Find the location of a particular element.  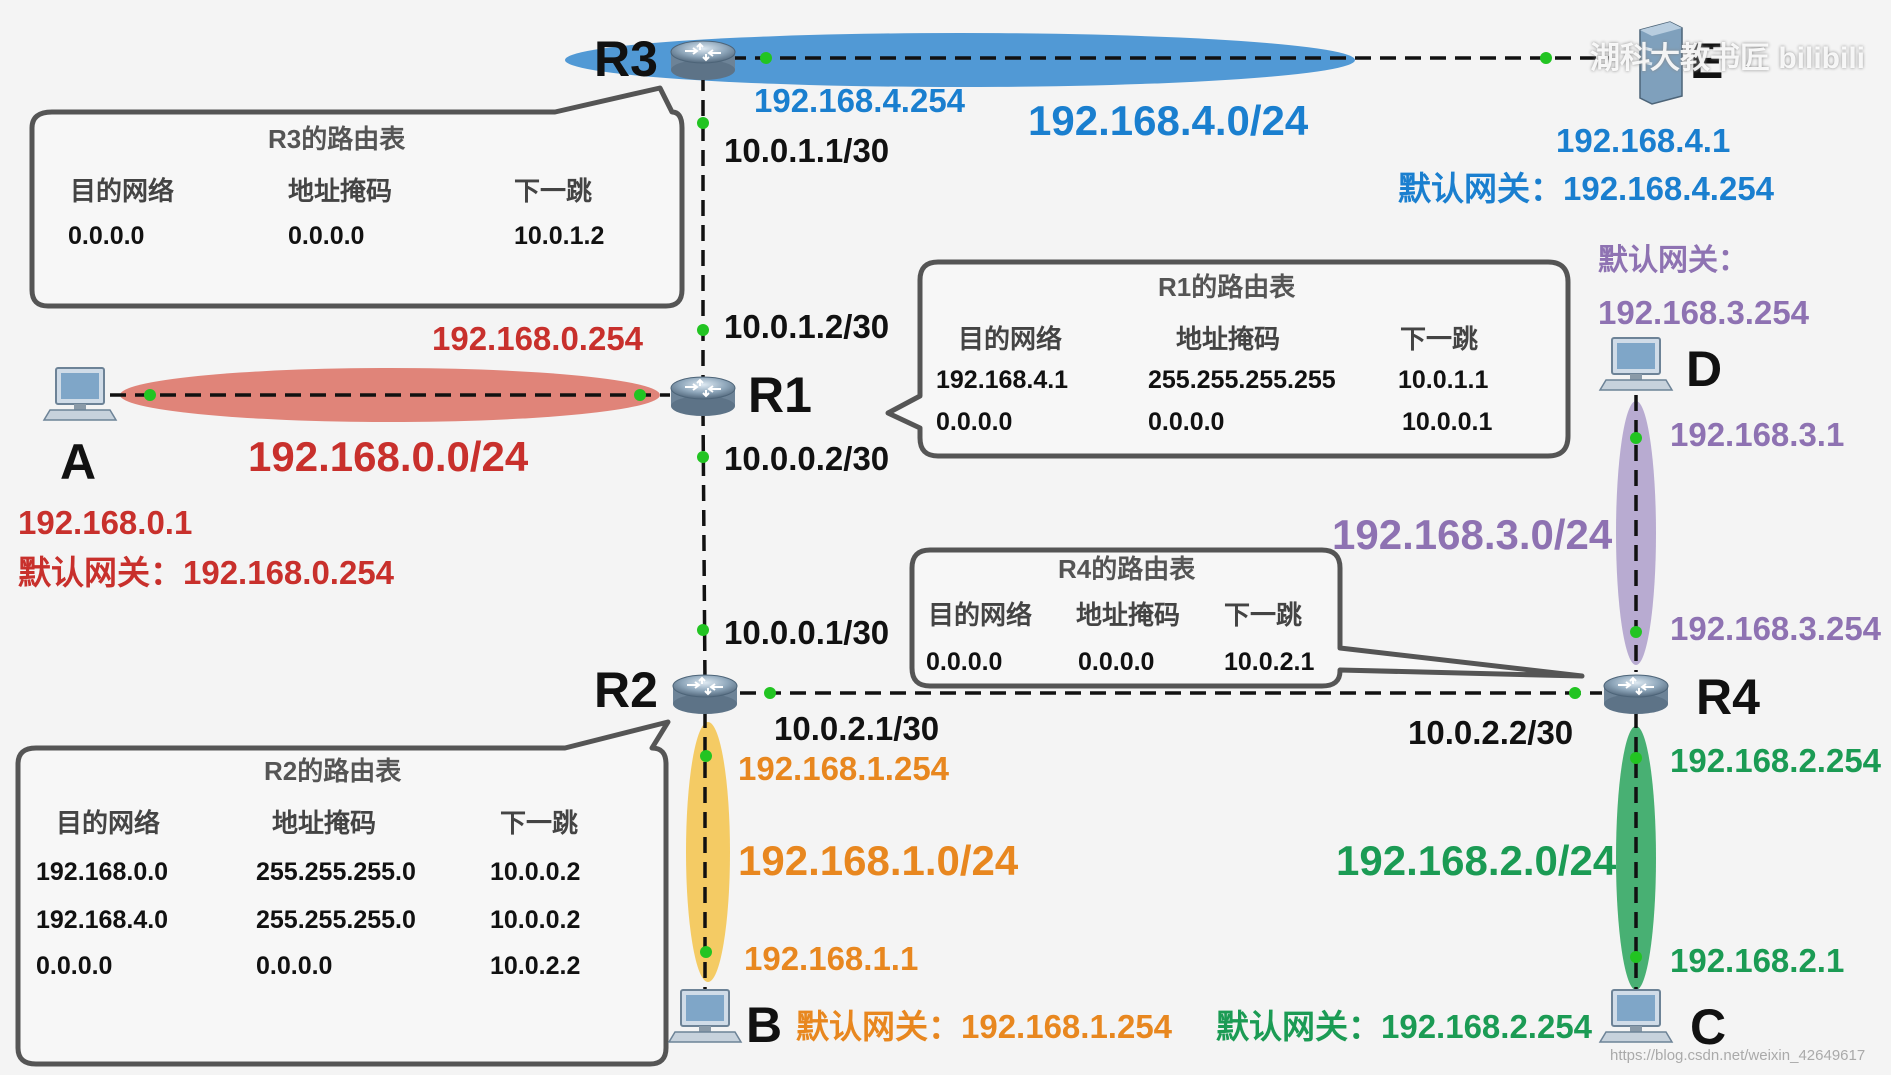

ip-r2-lan: 192.168.1.254 is located at coordinates (844, 768).